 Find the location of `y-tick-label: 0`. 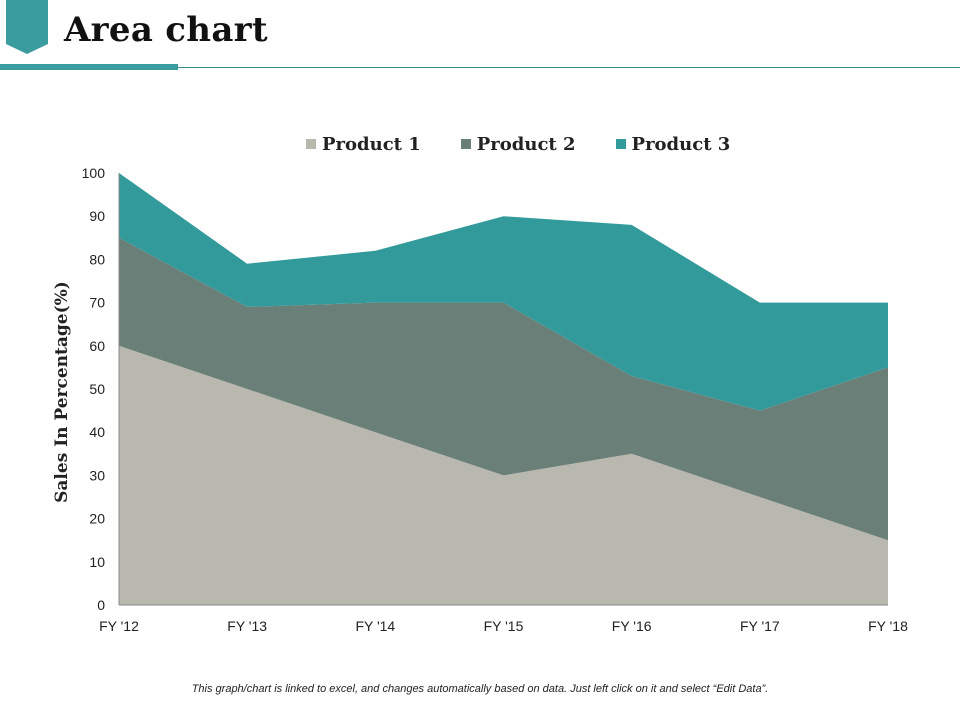

y-tick-label: 0 is located at coordinates (101, 605).